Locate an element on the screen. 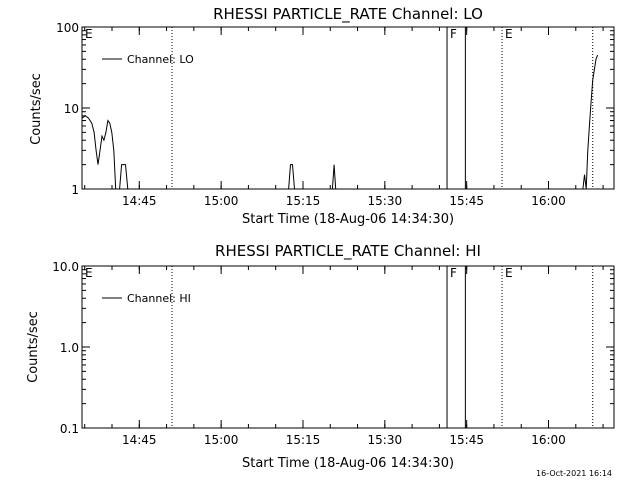 The height and width of the screenshot is (480, 640). lo-y-tick-label: 1 is located at coordinates (75, 190).